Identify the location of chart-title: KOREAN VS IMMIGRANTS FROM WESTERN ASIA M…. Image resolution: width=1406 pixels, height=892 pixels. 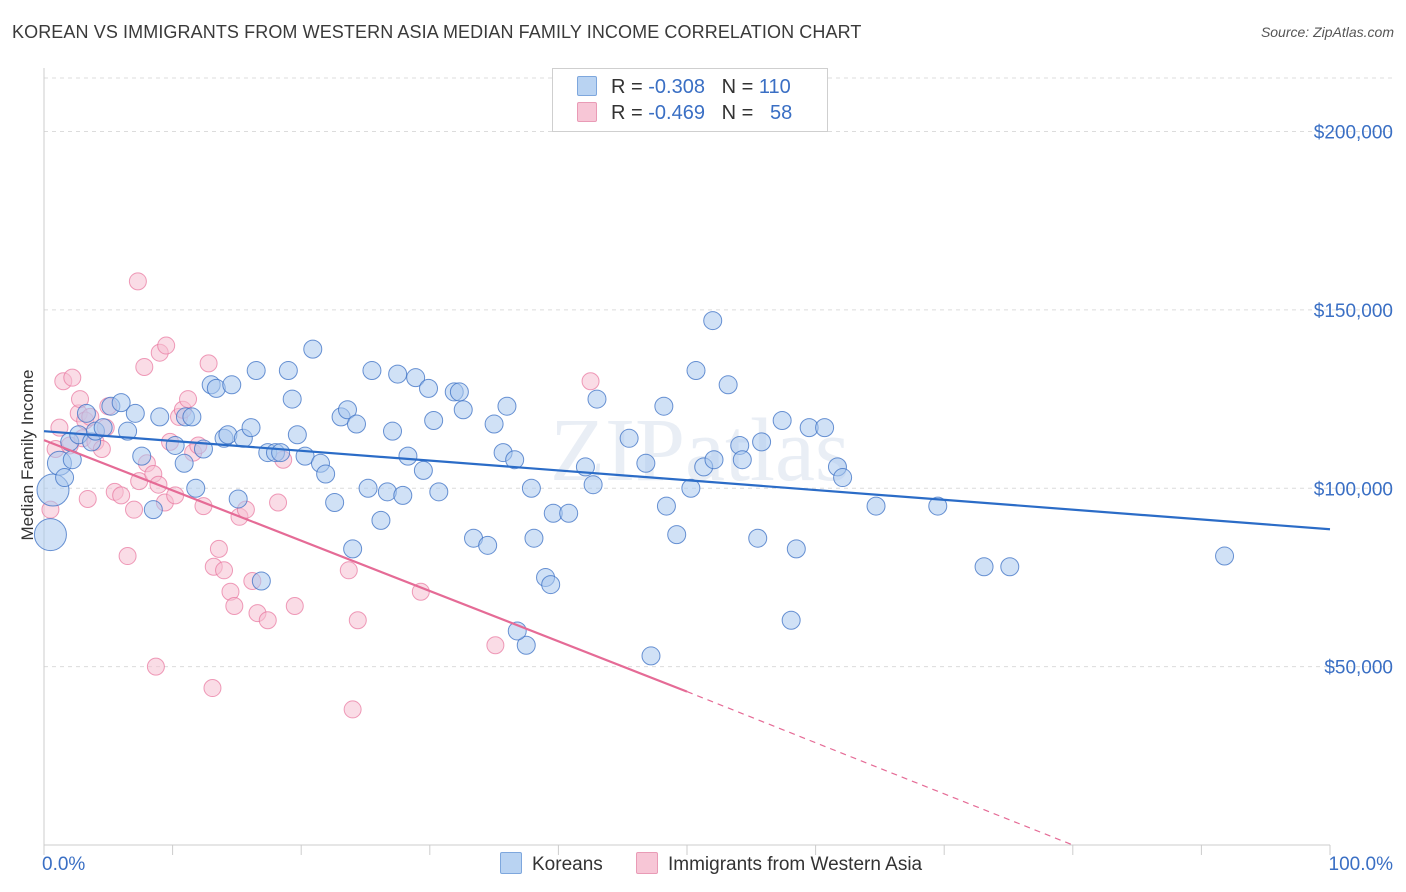
(437, 32).